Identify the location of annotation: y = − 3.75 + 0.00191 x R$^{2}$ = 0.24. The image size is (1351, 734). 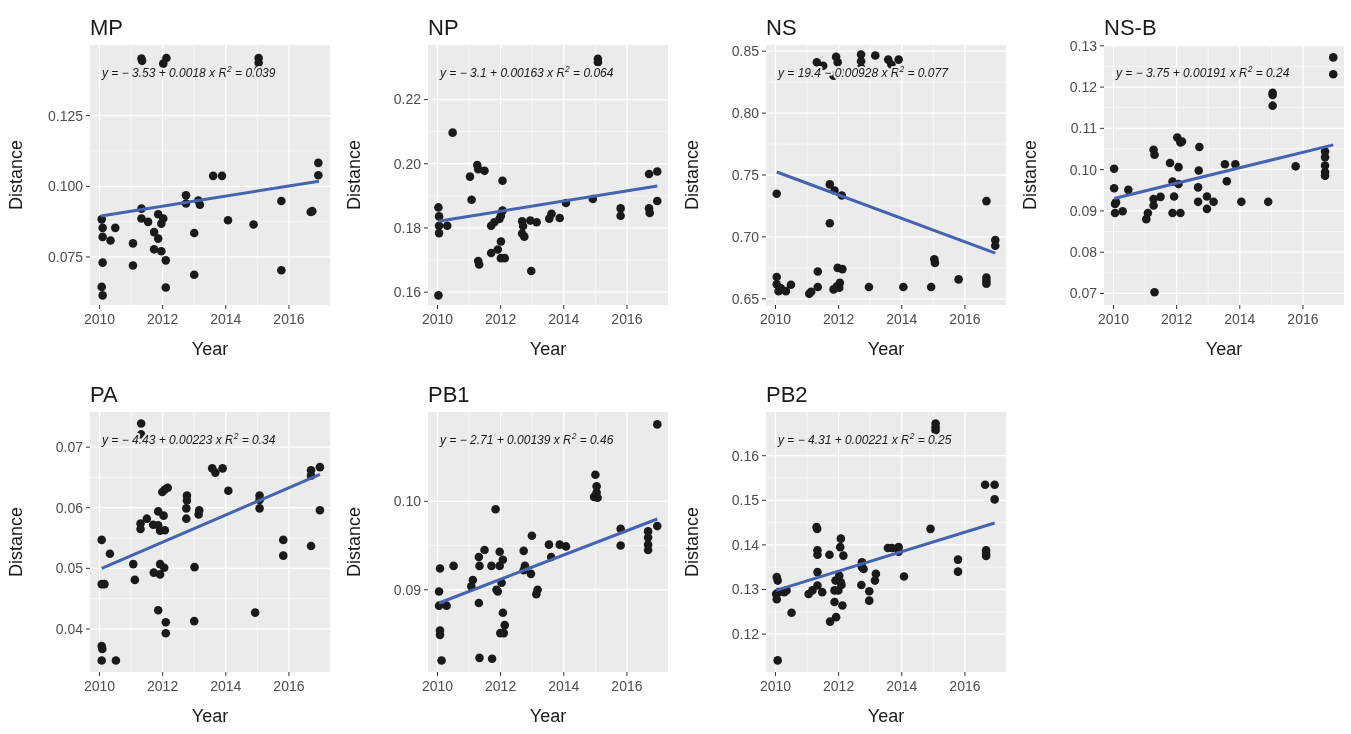
(1202, 72).